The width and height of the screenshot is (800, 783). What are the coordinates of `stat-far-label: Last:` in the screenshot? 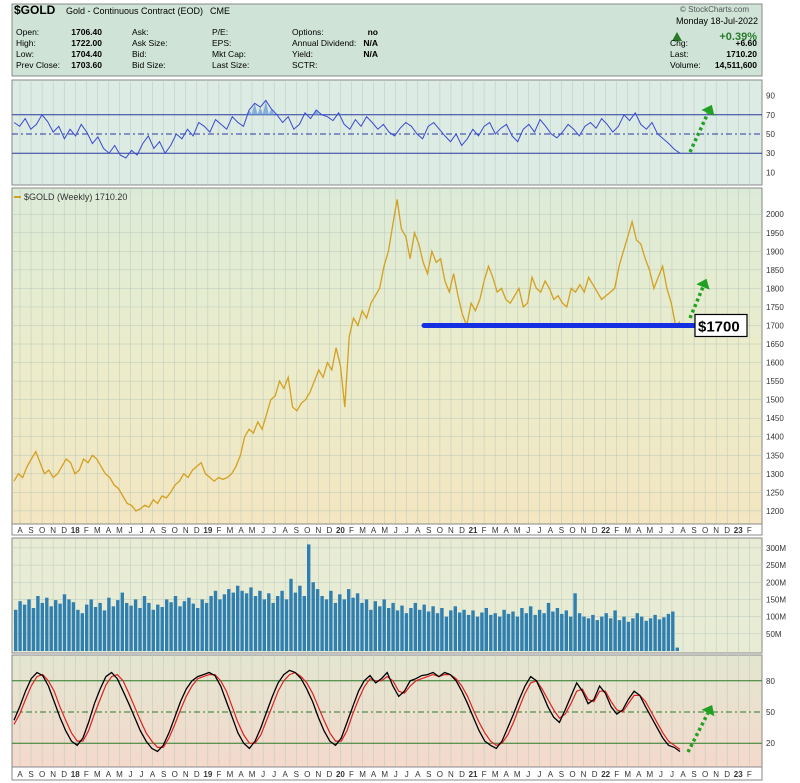 It's located at (679, 54).